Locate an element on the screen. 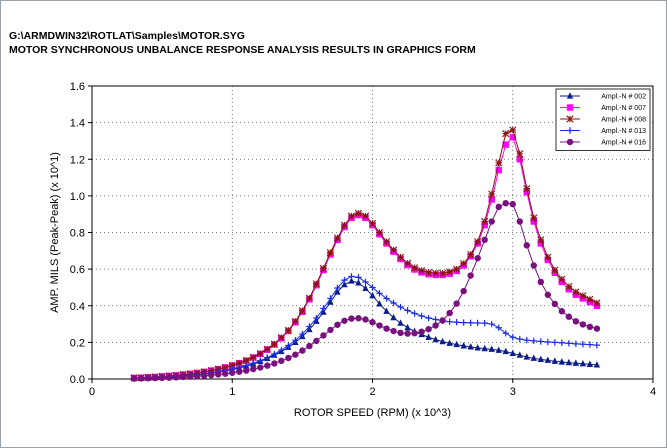 This screenshot has width=667, height=448. x-tick-label: 2 is located at coordinates (372, 392).